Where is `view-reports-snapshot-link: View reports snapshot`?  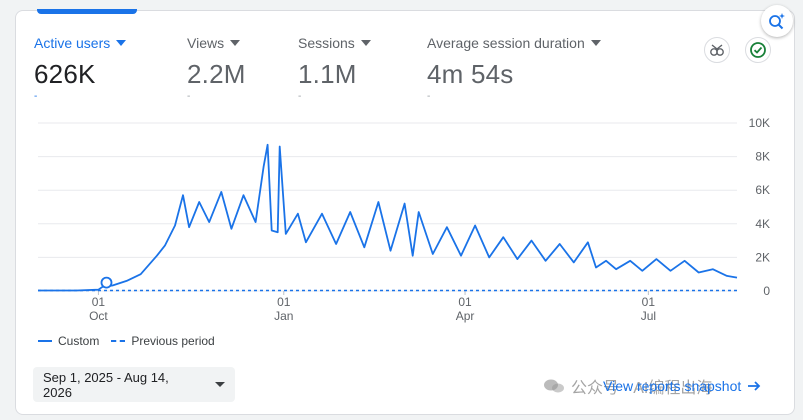 view-reports-snapshot-link: View reports snapshot is located at coordinates (682, 386).